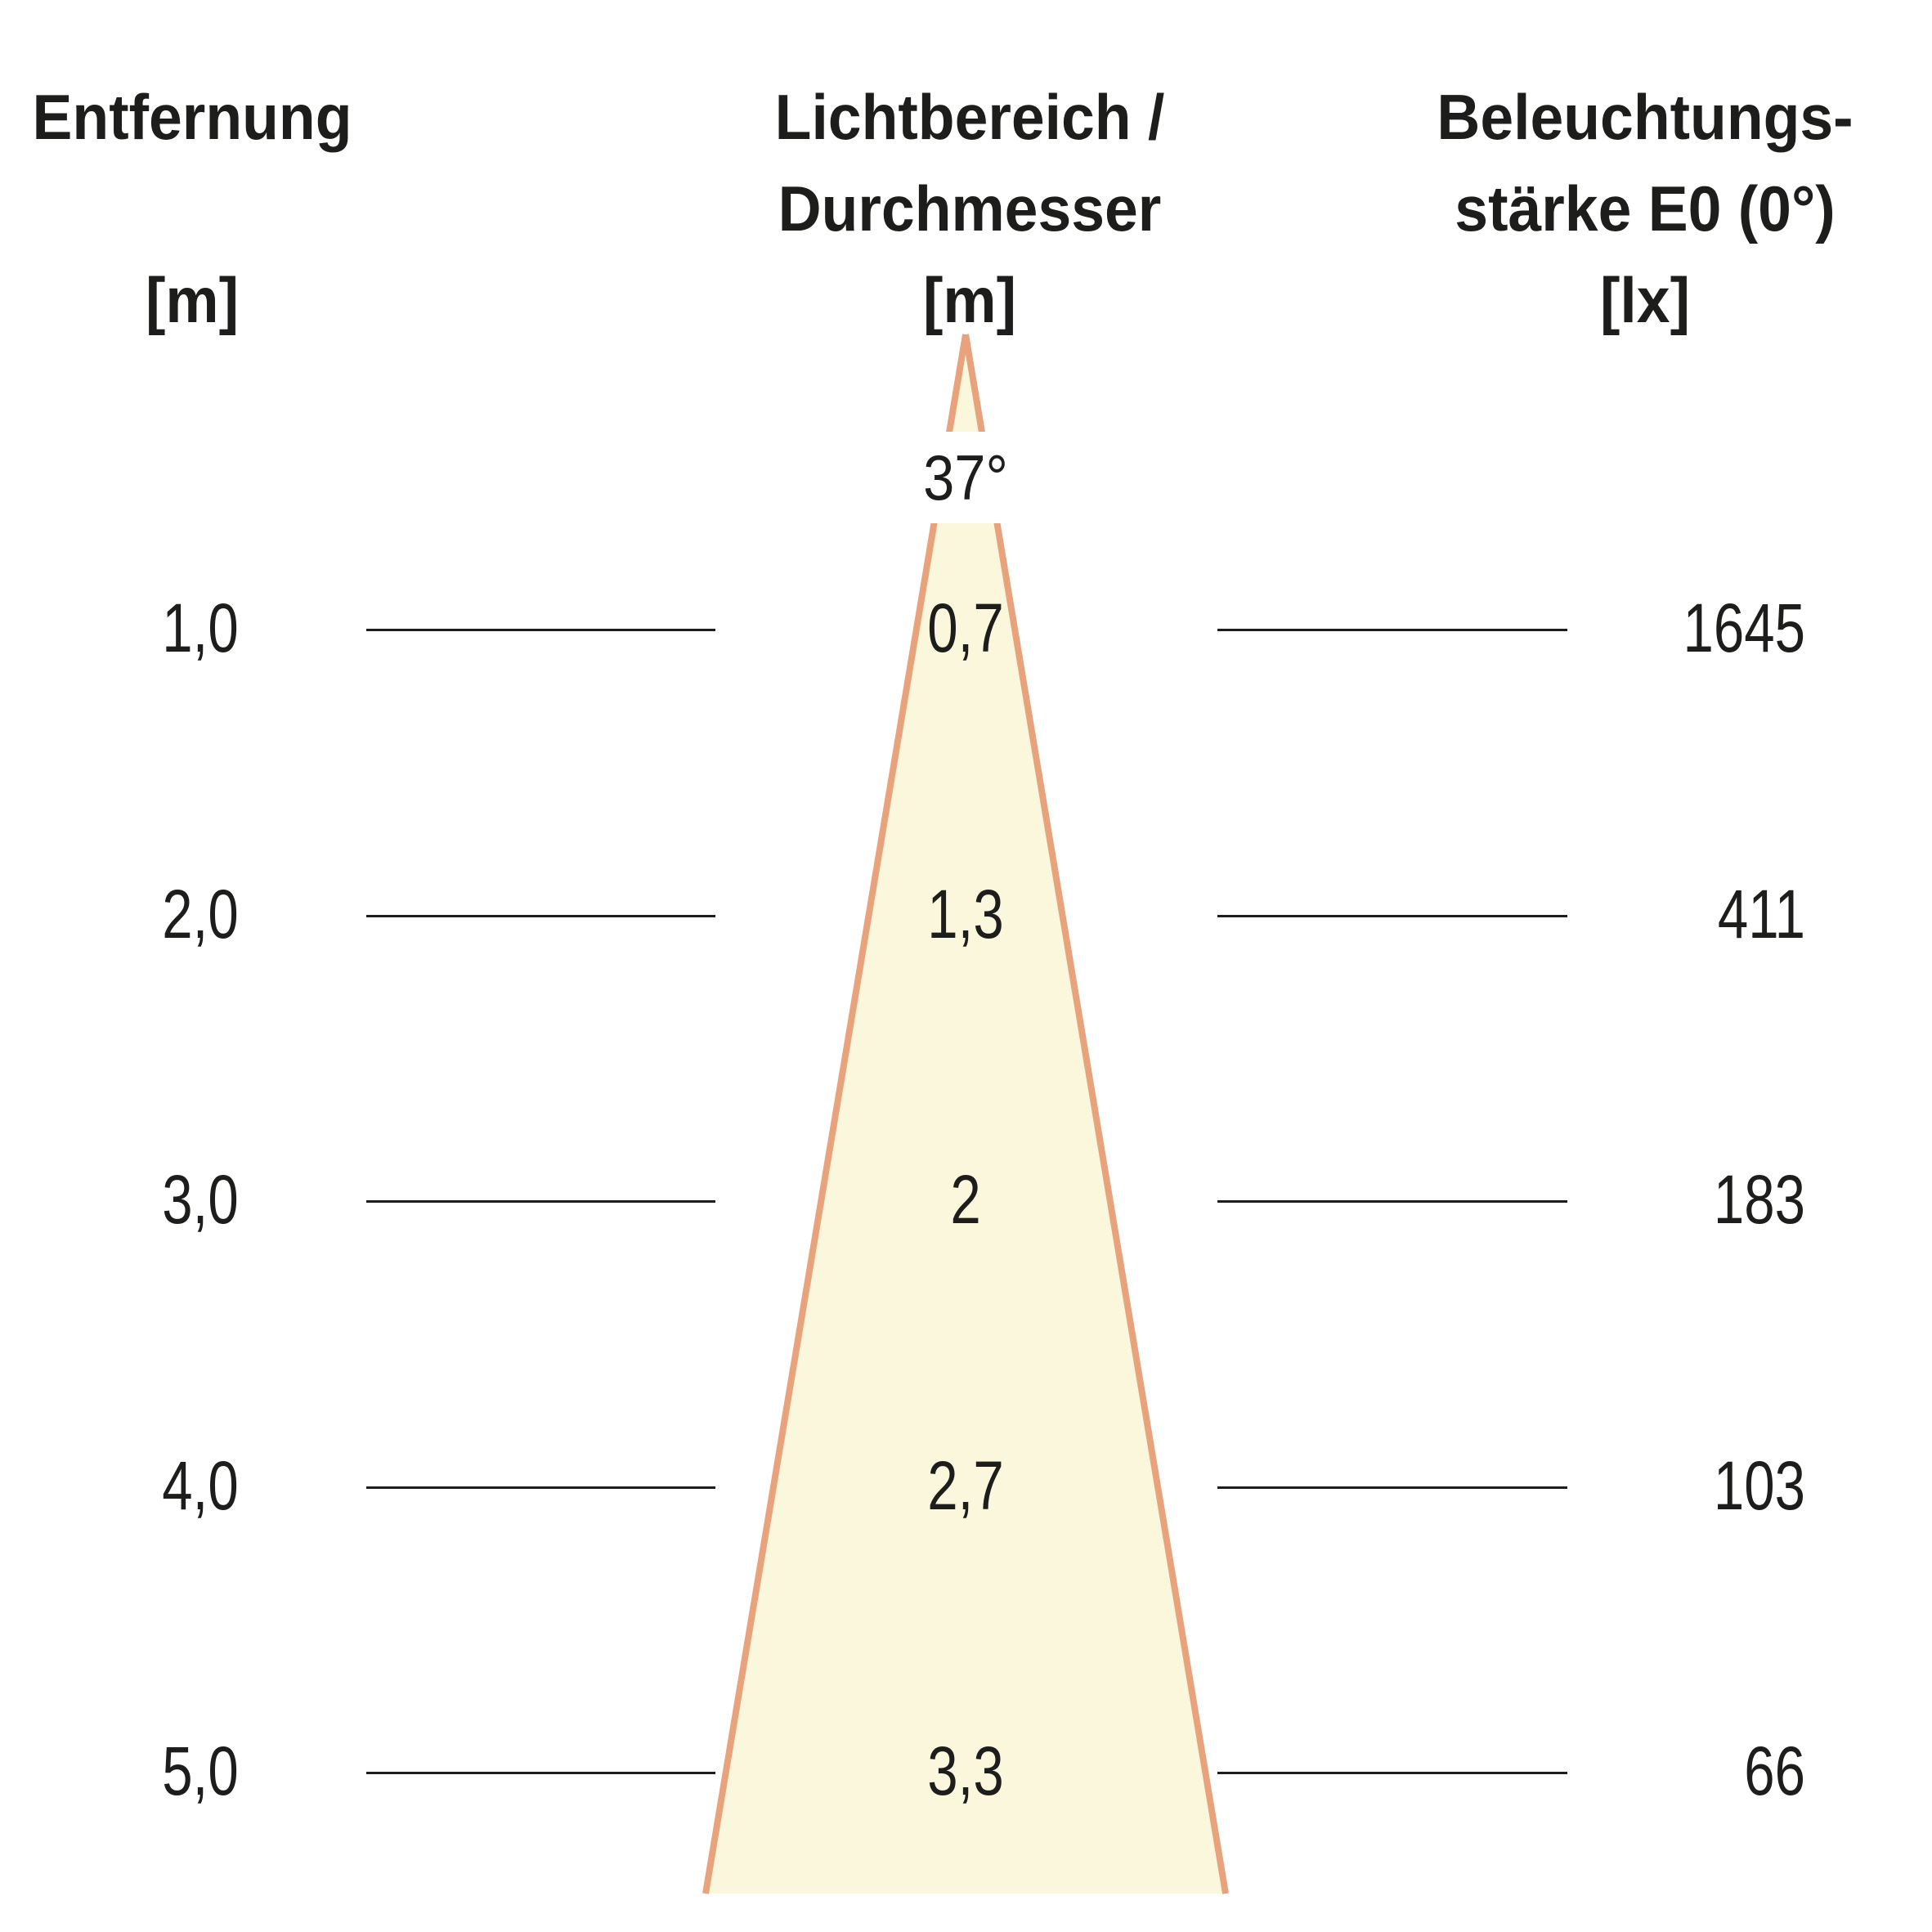 The width and height of the screenshot is (1932, 1932). I want to click on illuminance-value: 411, so click(1761, 914).